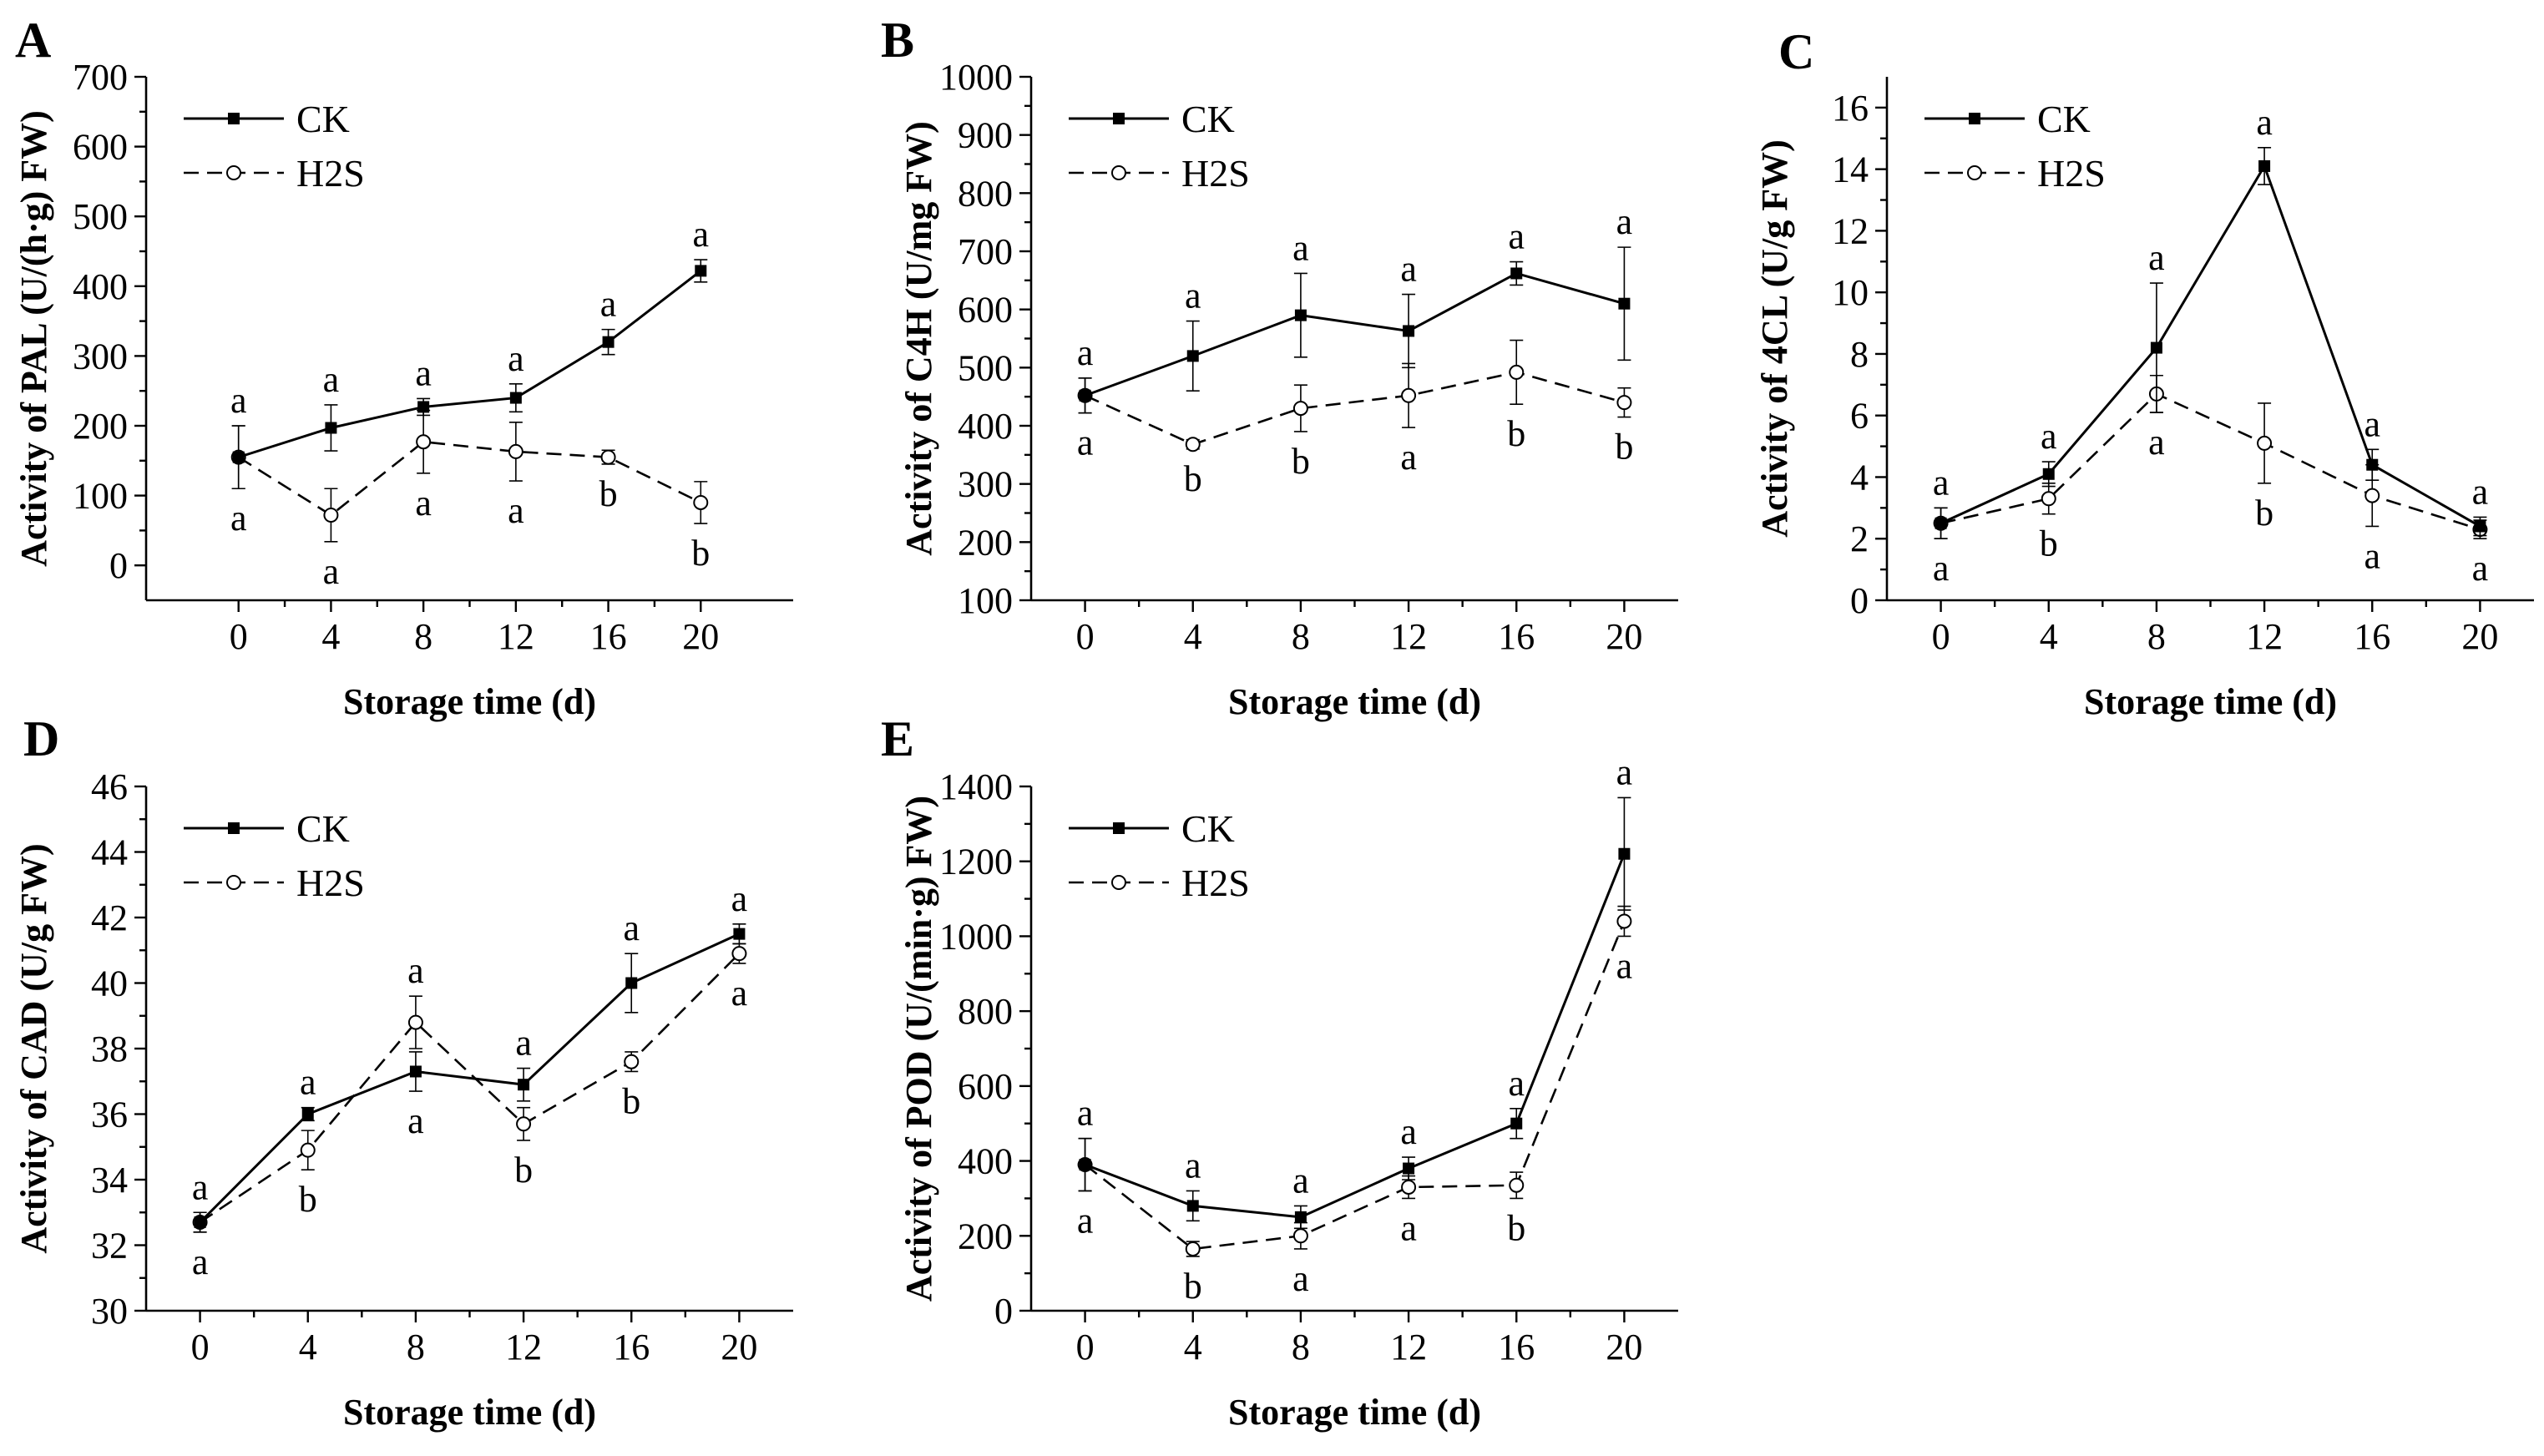 The height and width of the screenshot is (1456, 2544). I want to click on panel-label: C, so click(1796, 51).